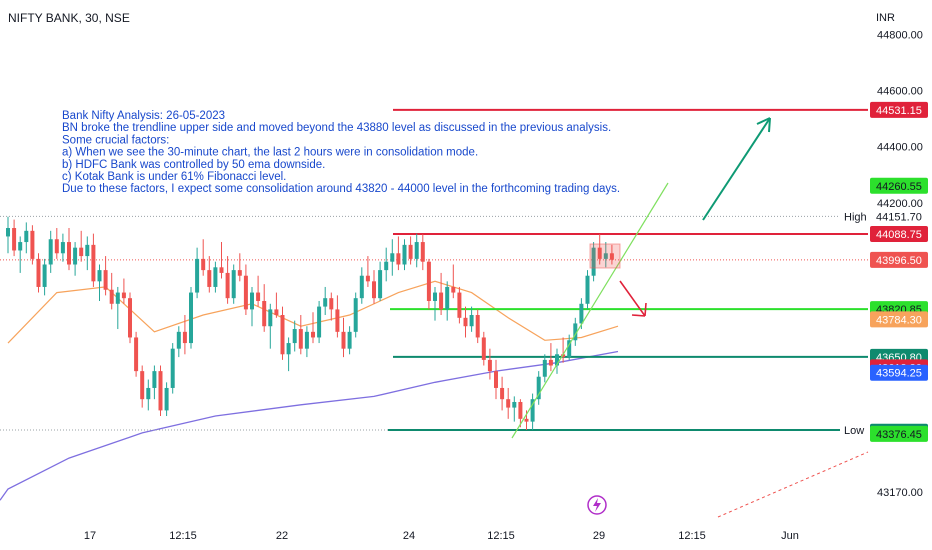 This screenshot has width=932, height=550. Describe the element at coordinates (736, 169) in the screenshot. I see `arrow-up-line` at that location.